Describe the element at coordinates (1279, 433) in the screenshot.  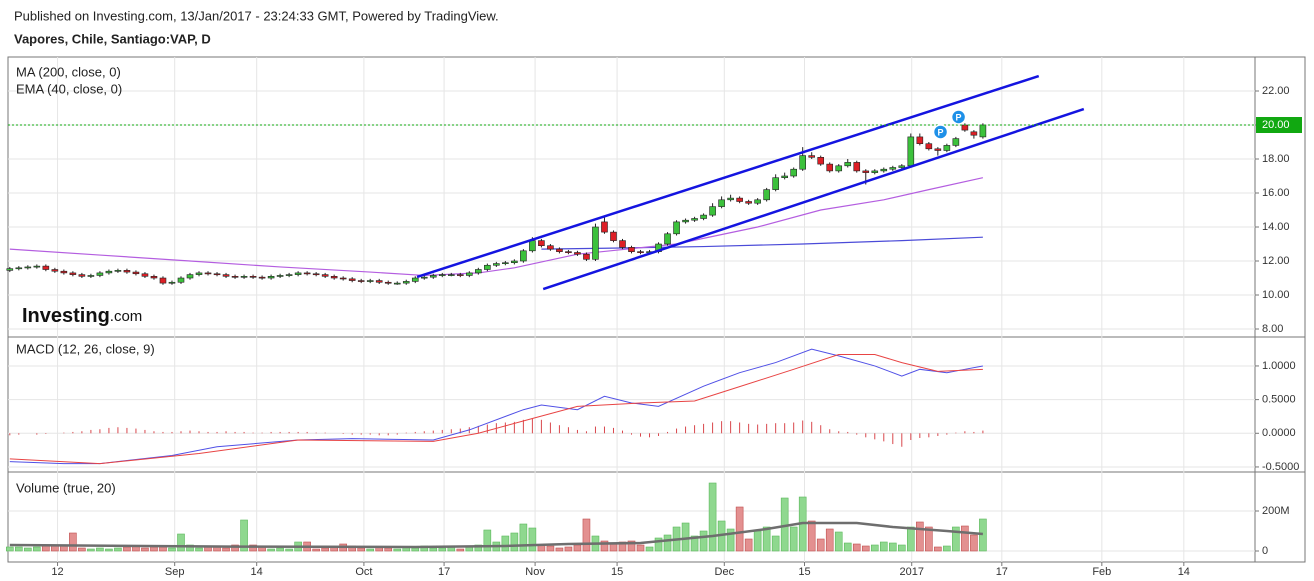
I see `y-tick-label: 0.0000` at that location.